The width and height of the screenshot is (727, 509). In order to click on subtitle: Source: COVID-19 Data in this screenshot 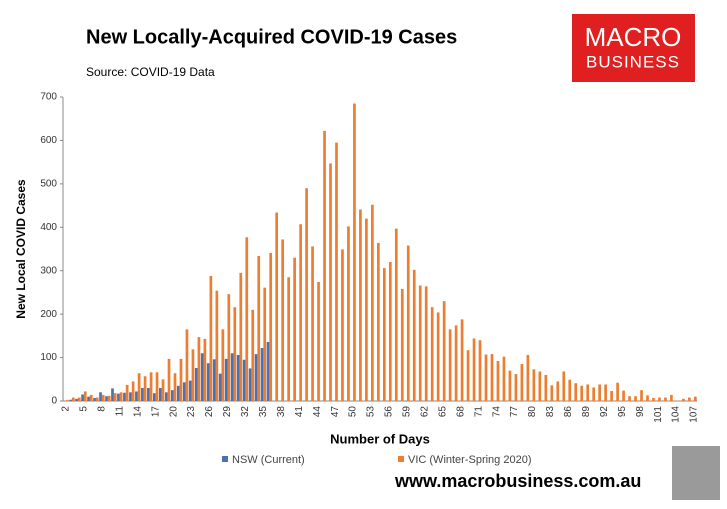, I will do `click(150, 72)`.